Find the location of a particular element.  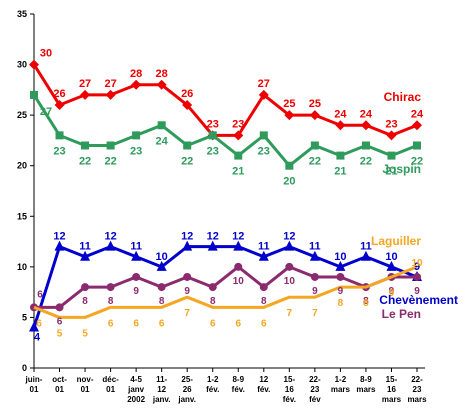

x-tick-label: déc- is located at coordinates (110, 379).